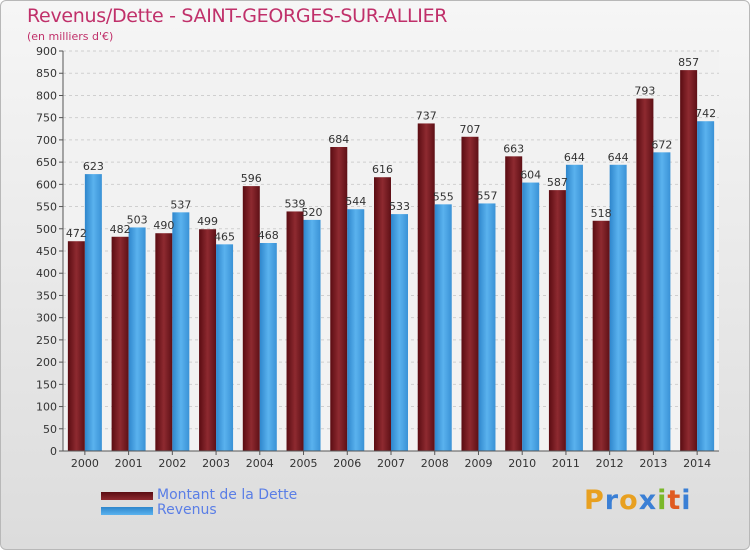 The image size is (750, 550). Describe the element at coordinates (601, 213) in the screenshot. I see `data-label-dette-2012: 518` at that location.